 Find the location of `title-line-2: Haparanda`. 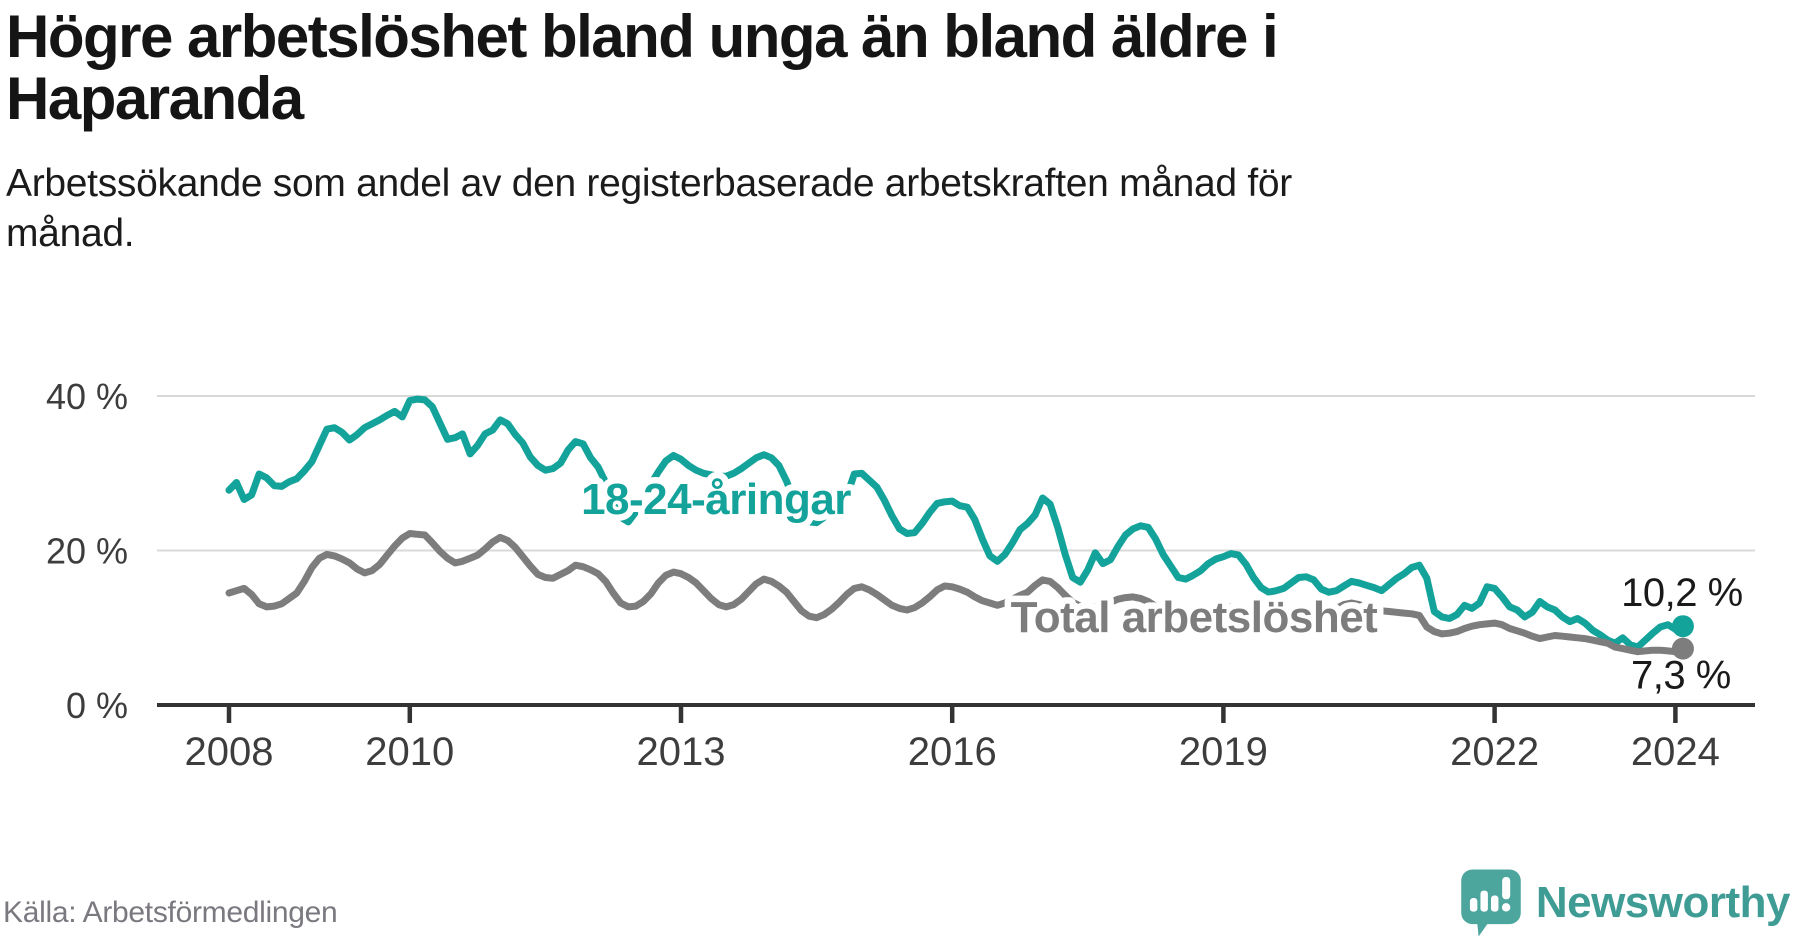

title-line-2: Haparanda is located at coordinates (155, 99).